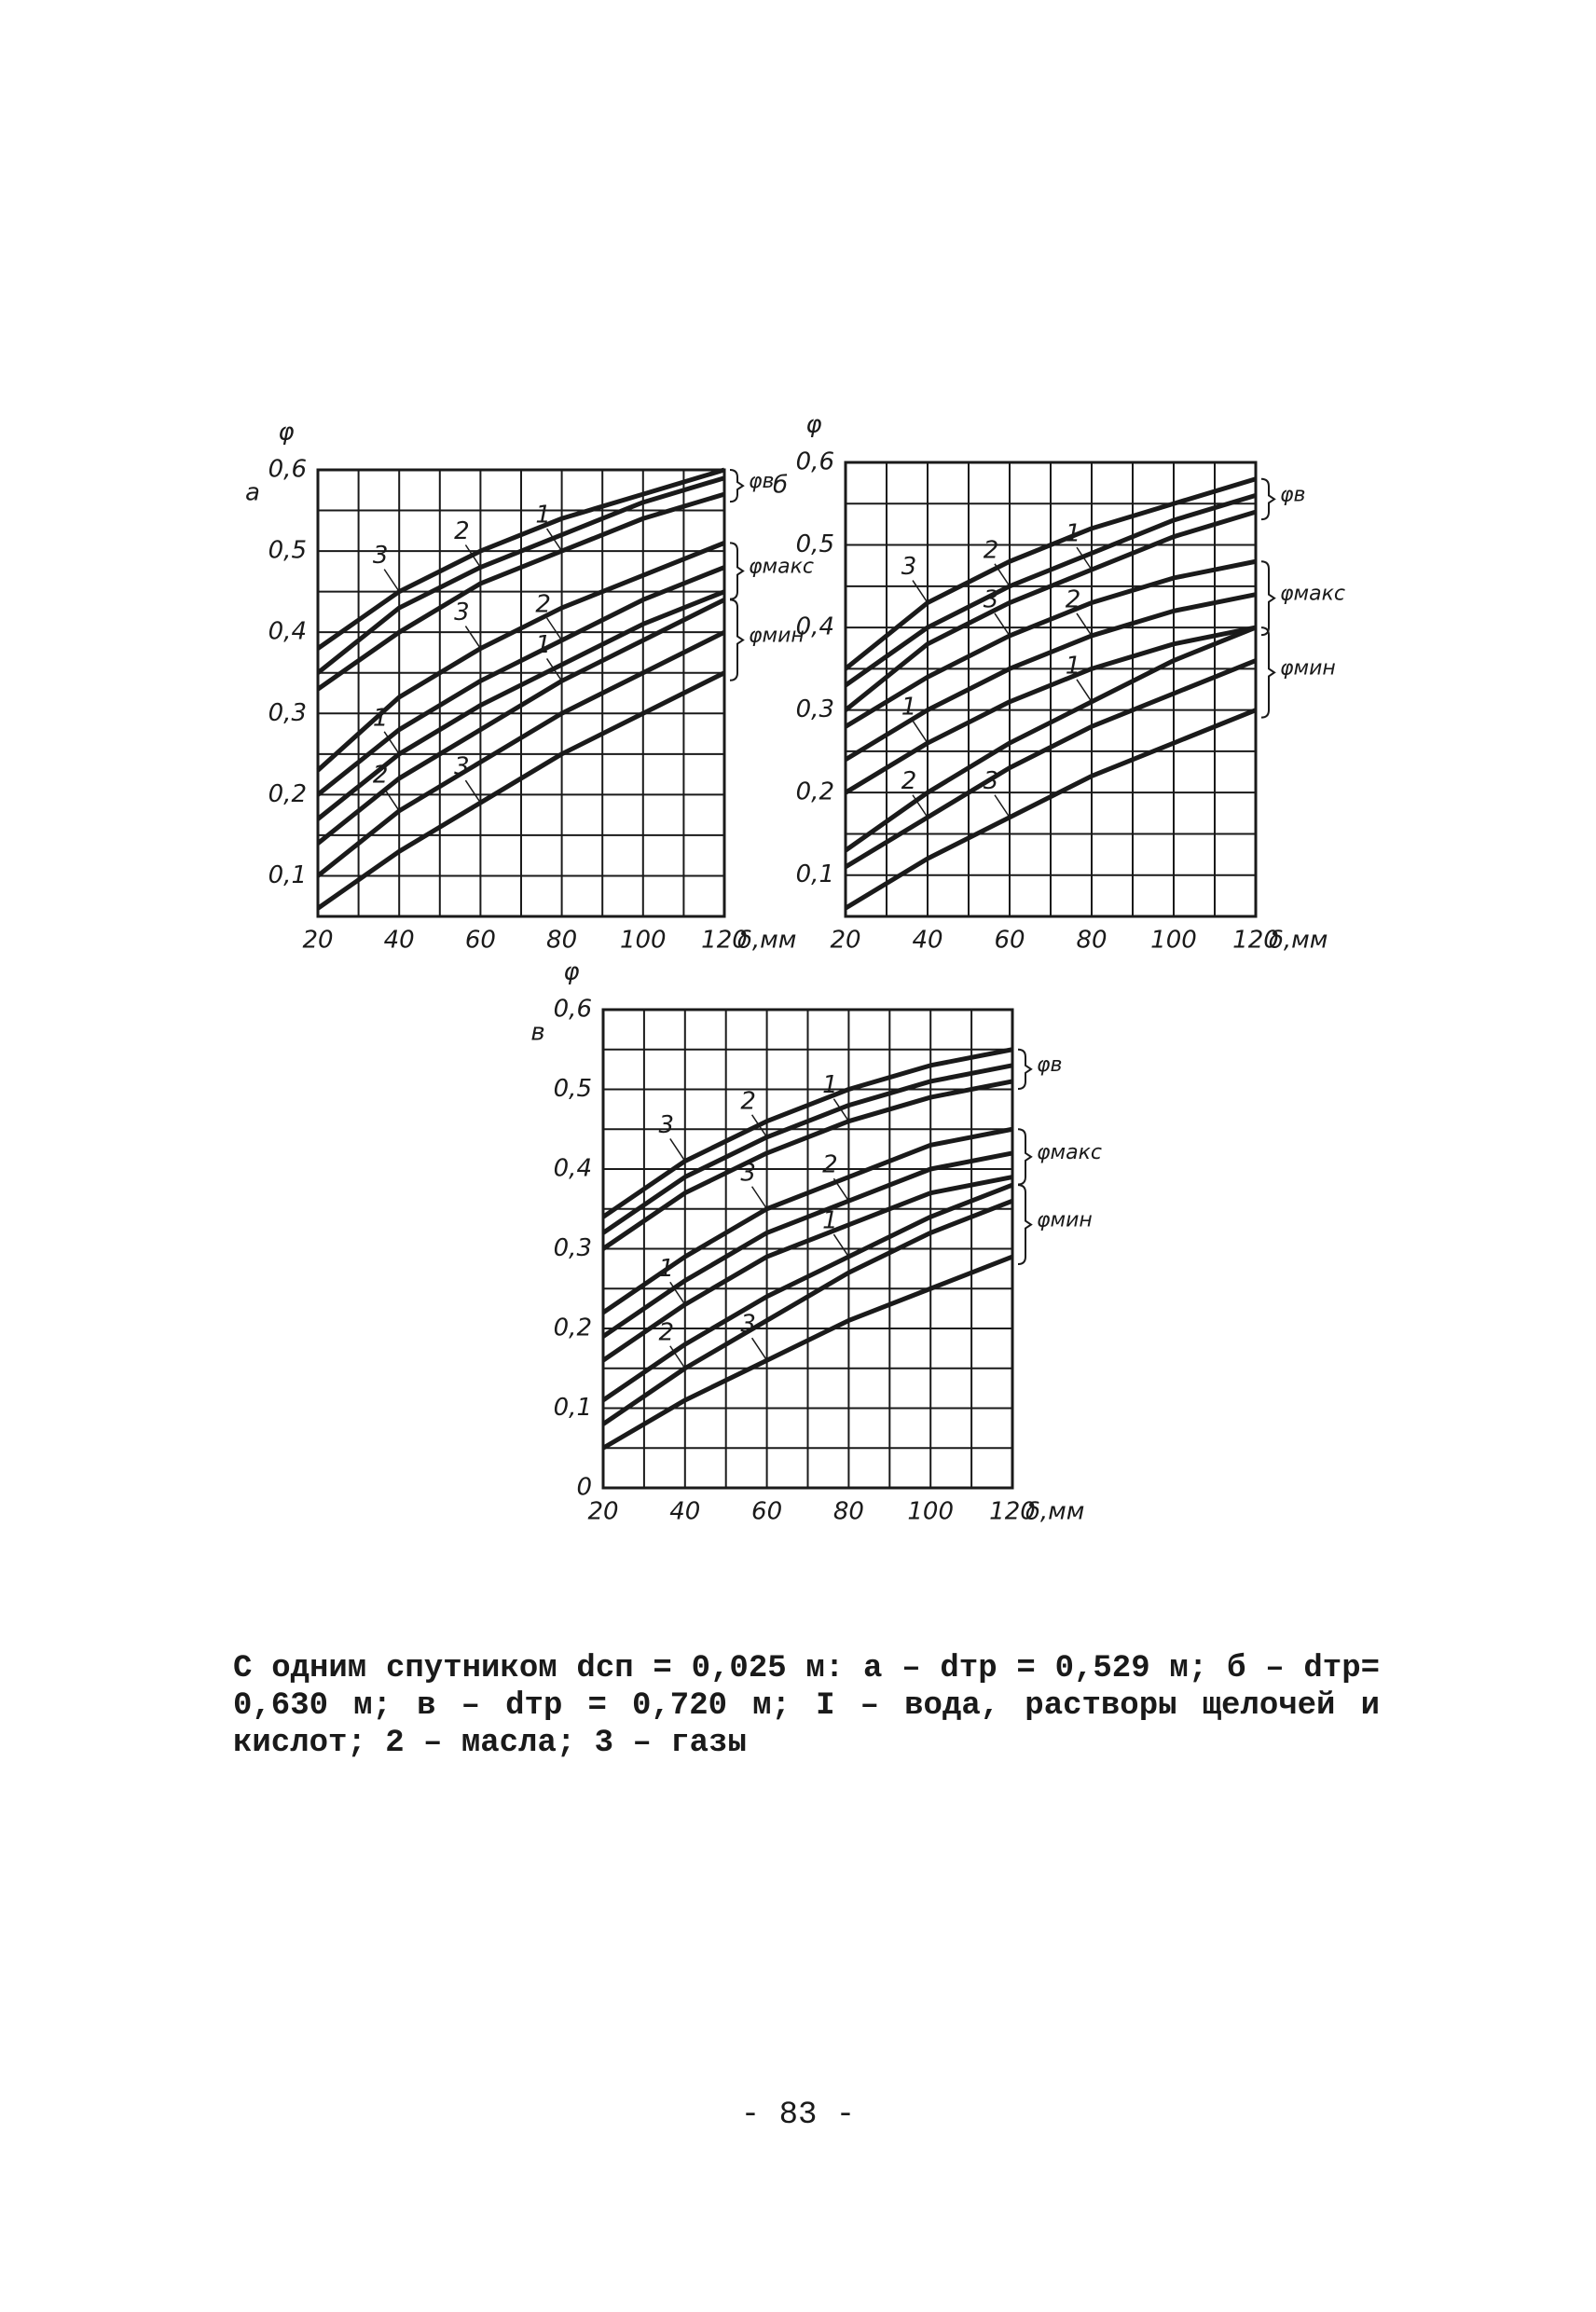 The width and height of the screenshot is (1596, 2312). What do you see at coordinates (252, 493) in the screenshot?
I see `panel-label: а` at bounding box center [252, 493].